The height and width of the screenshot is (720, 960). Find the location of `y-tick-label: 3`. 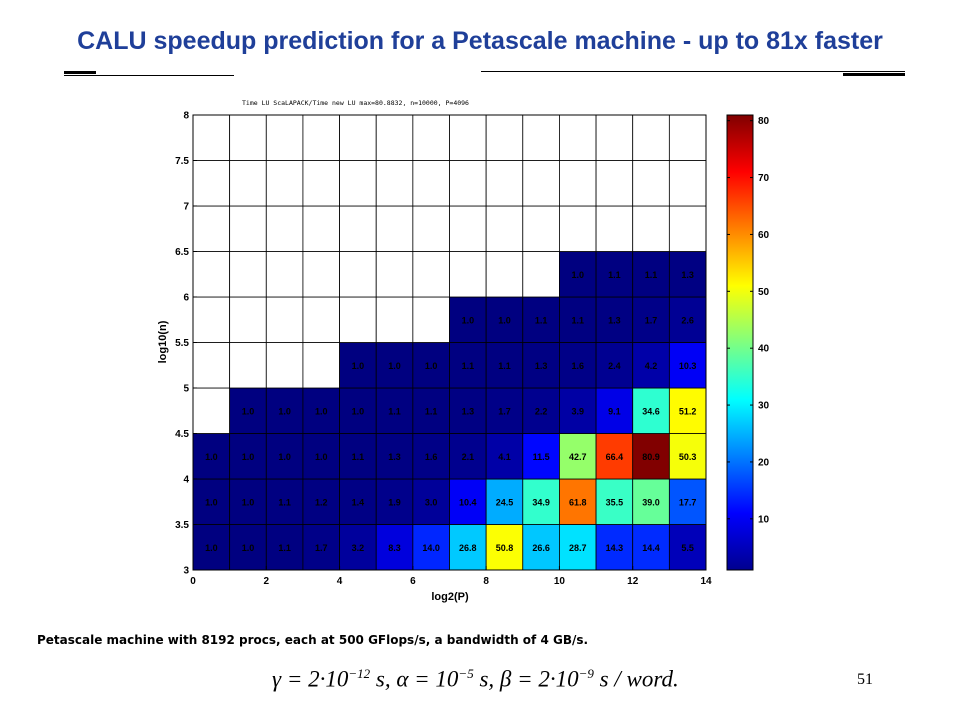

y-tick-label: 3 is located at coordinates (186, 571).